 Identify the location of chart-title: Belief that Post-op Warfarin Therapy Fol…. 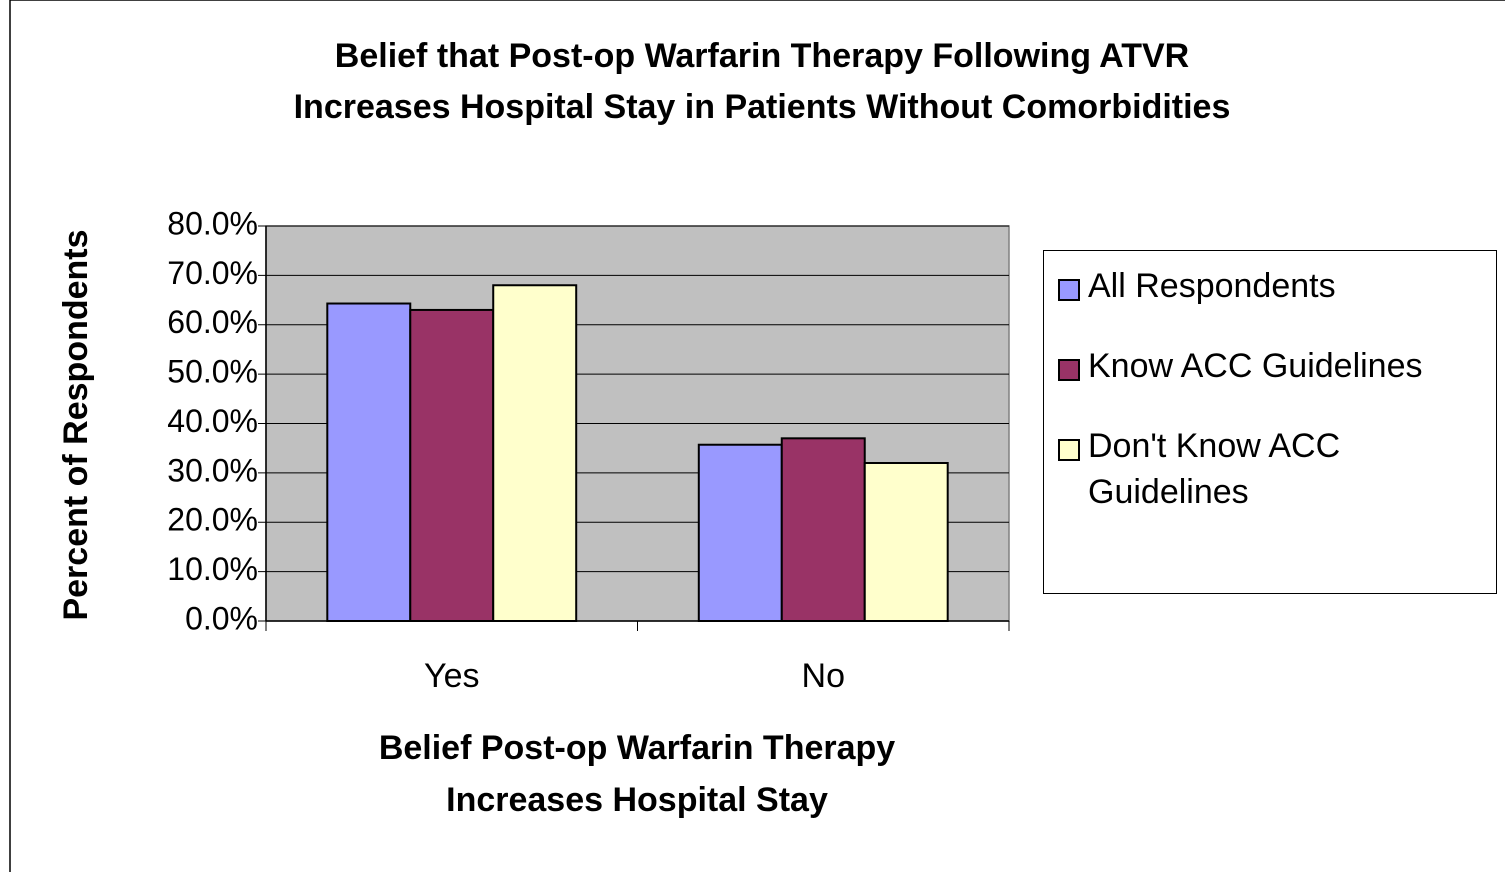
(762, 56).